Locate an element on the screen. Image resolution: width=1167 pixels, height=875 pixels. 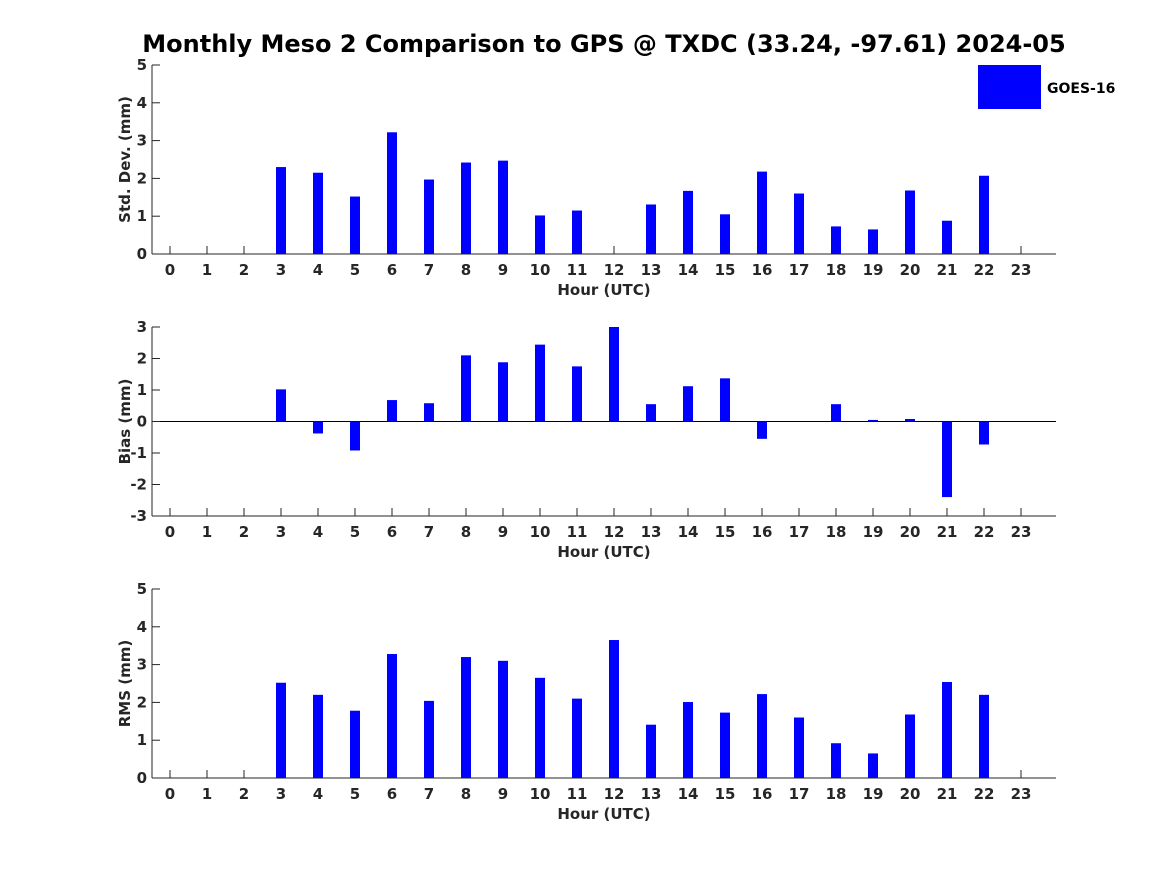
x-tick-label: 7 is located at coordinates (429, 532).